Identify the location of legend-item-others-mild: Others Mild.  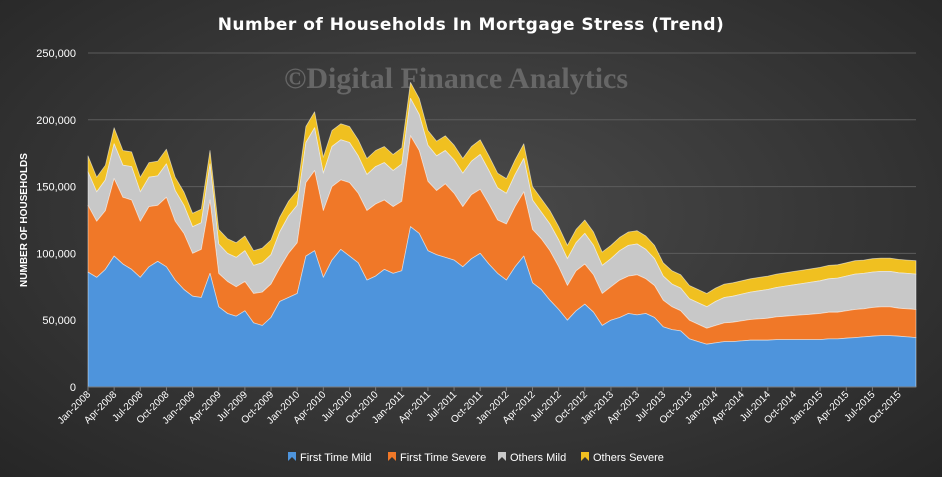
(532, 458).